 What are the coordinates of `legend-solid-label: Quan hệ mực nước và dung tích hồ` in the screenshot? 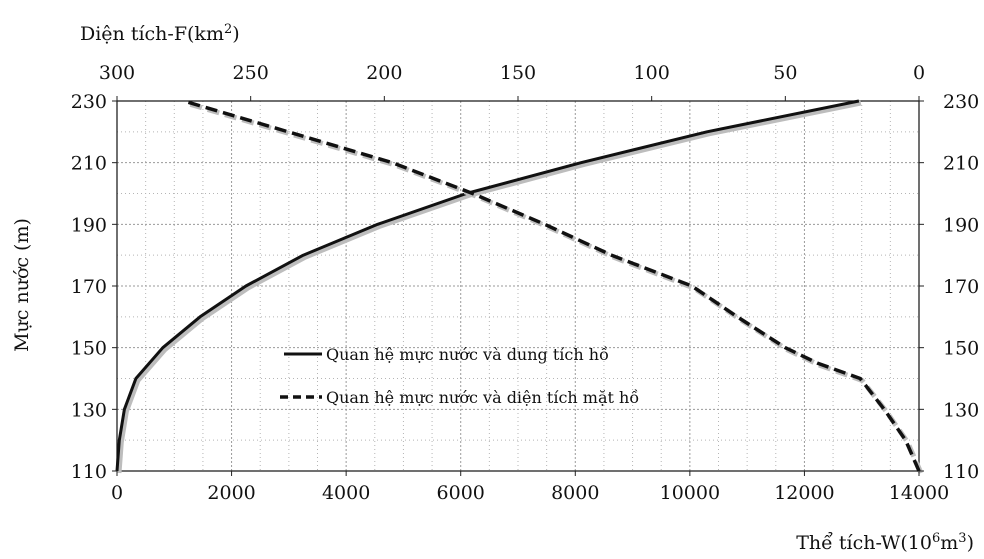 It's located at (467, 354).